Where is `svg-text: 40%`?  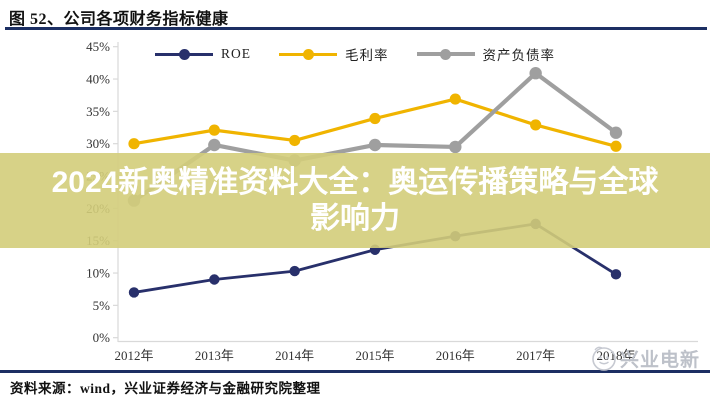
svg-text: 40% is located at coordinates (98, 79).